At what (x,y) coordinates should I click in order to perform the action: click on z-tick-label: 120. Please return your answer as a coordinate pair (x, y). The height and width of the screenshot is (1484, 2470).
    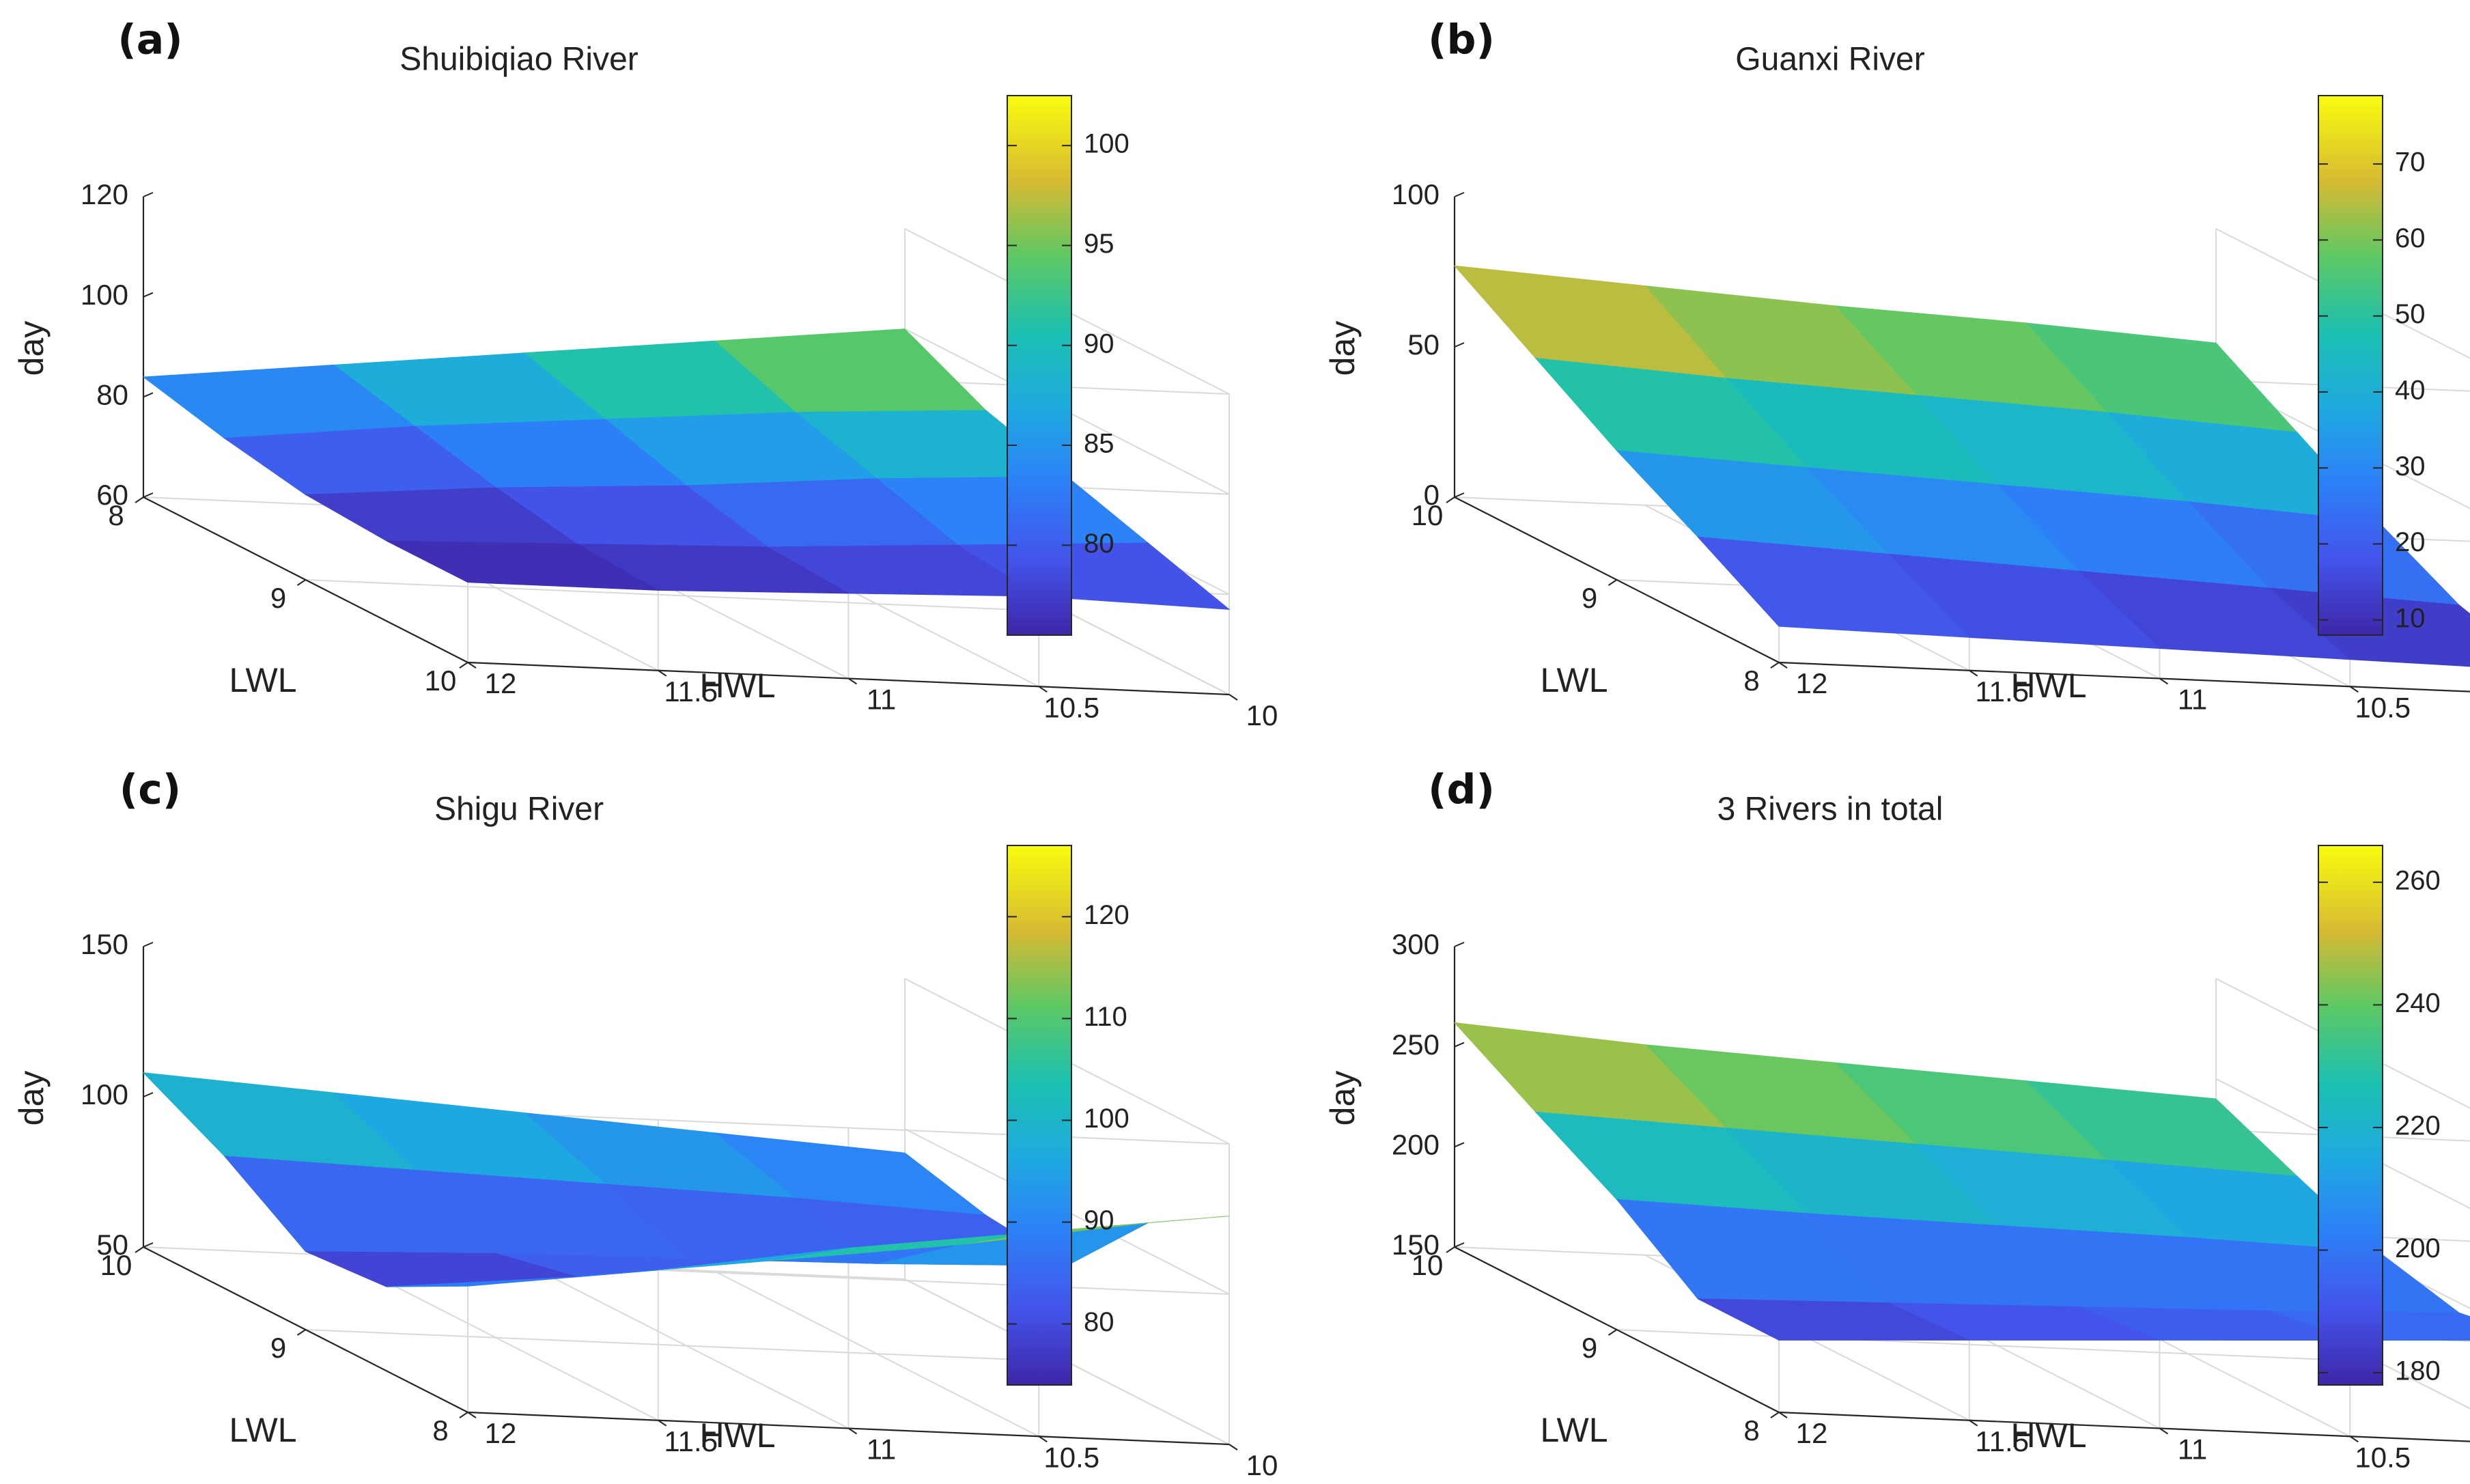
    Looking at the image, I should click on (105, 194).